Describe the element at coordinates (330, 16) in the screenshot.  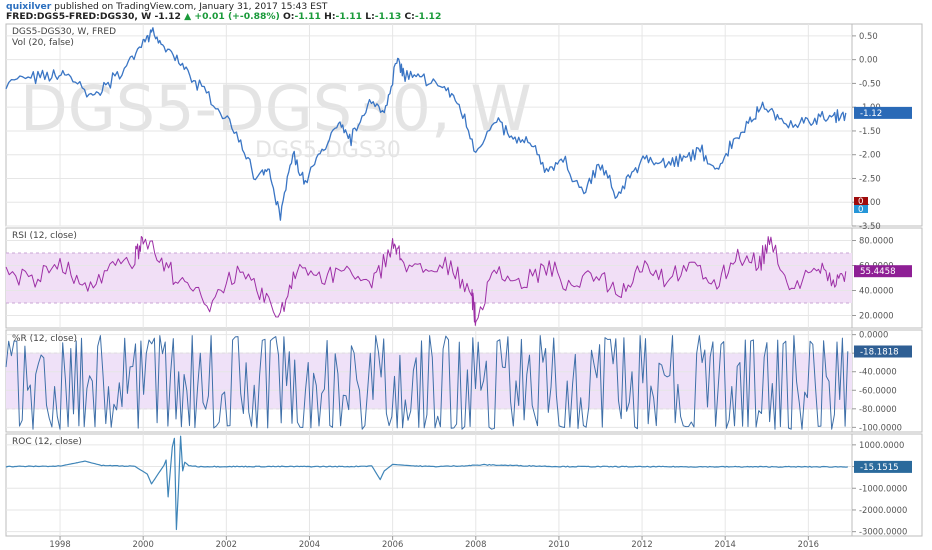
I see `high-label: H:` at that location.